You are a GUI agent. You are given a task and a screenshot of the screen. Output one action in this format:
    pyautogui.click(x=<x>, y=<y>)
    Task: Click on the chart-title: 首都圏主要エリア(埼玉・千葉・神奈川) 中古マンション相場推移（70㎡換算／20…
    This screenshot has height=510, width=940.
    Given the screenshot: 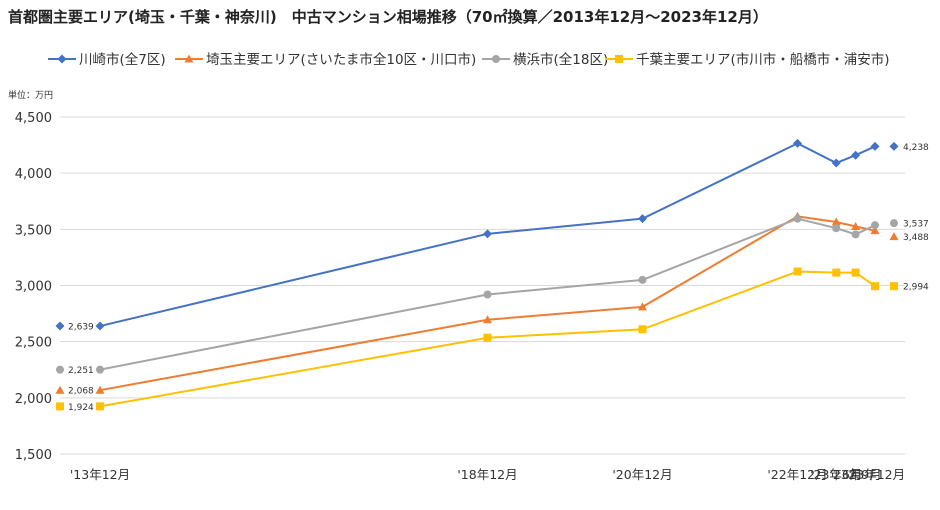 What is the action you would take?
    pyautogui.click(x=388, y=17)
    